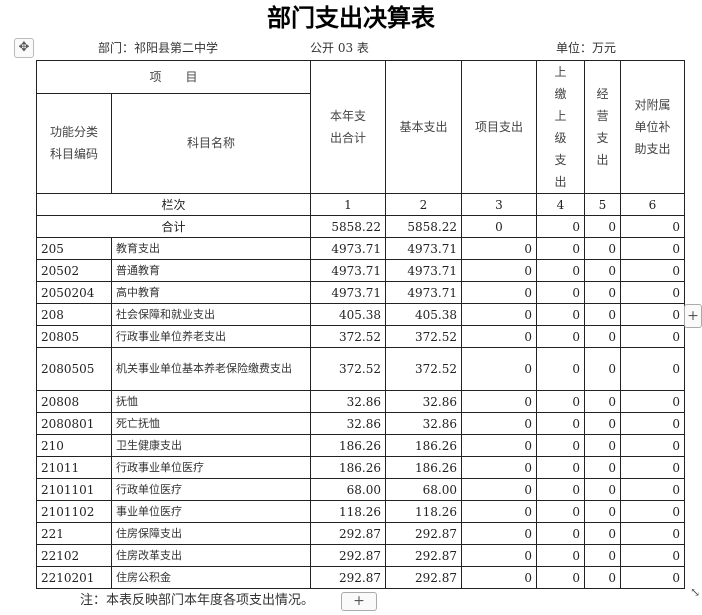 The width and height of the screenshot is (702, 615). Describe the element at coordinates (360, 423) in the screenshot. I see `table-row: 2080801 死亡抚恤 32.86 32.86 0 0 0 0` at that location.